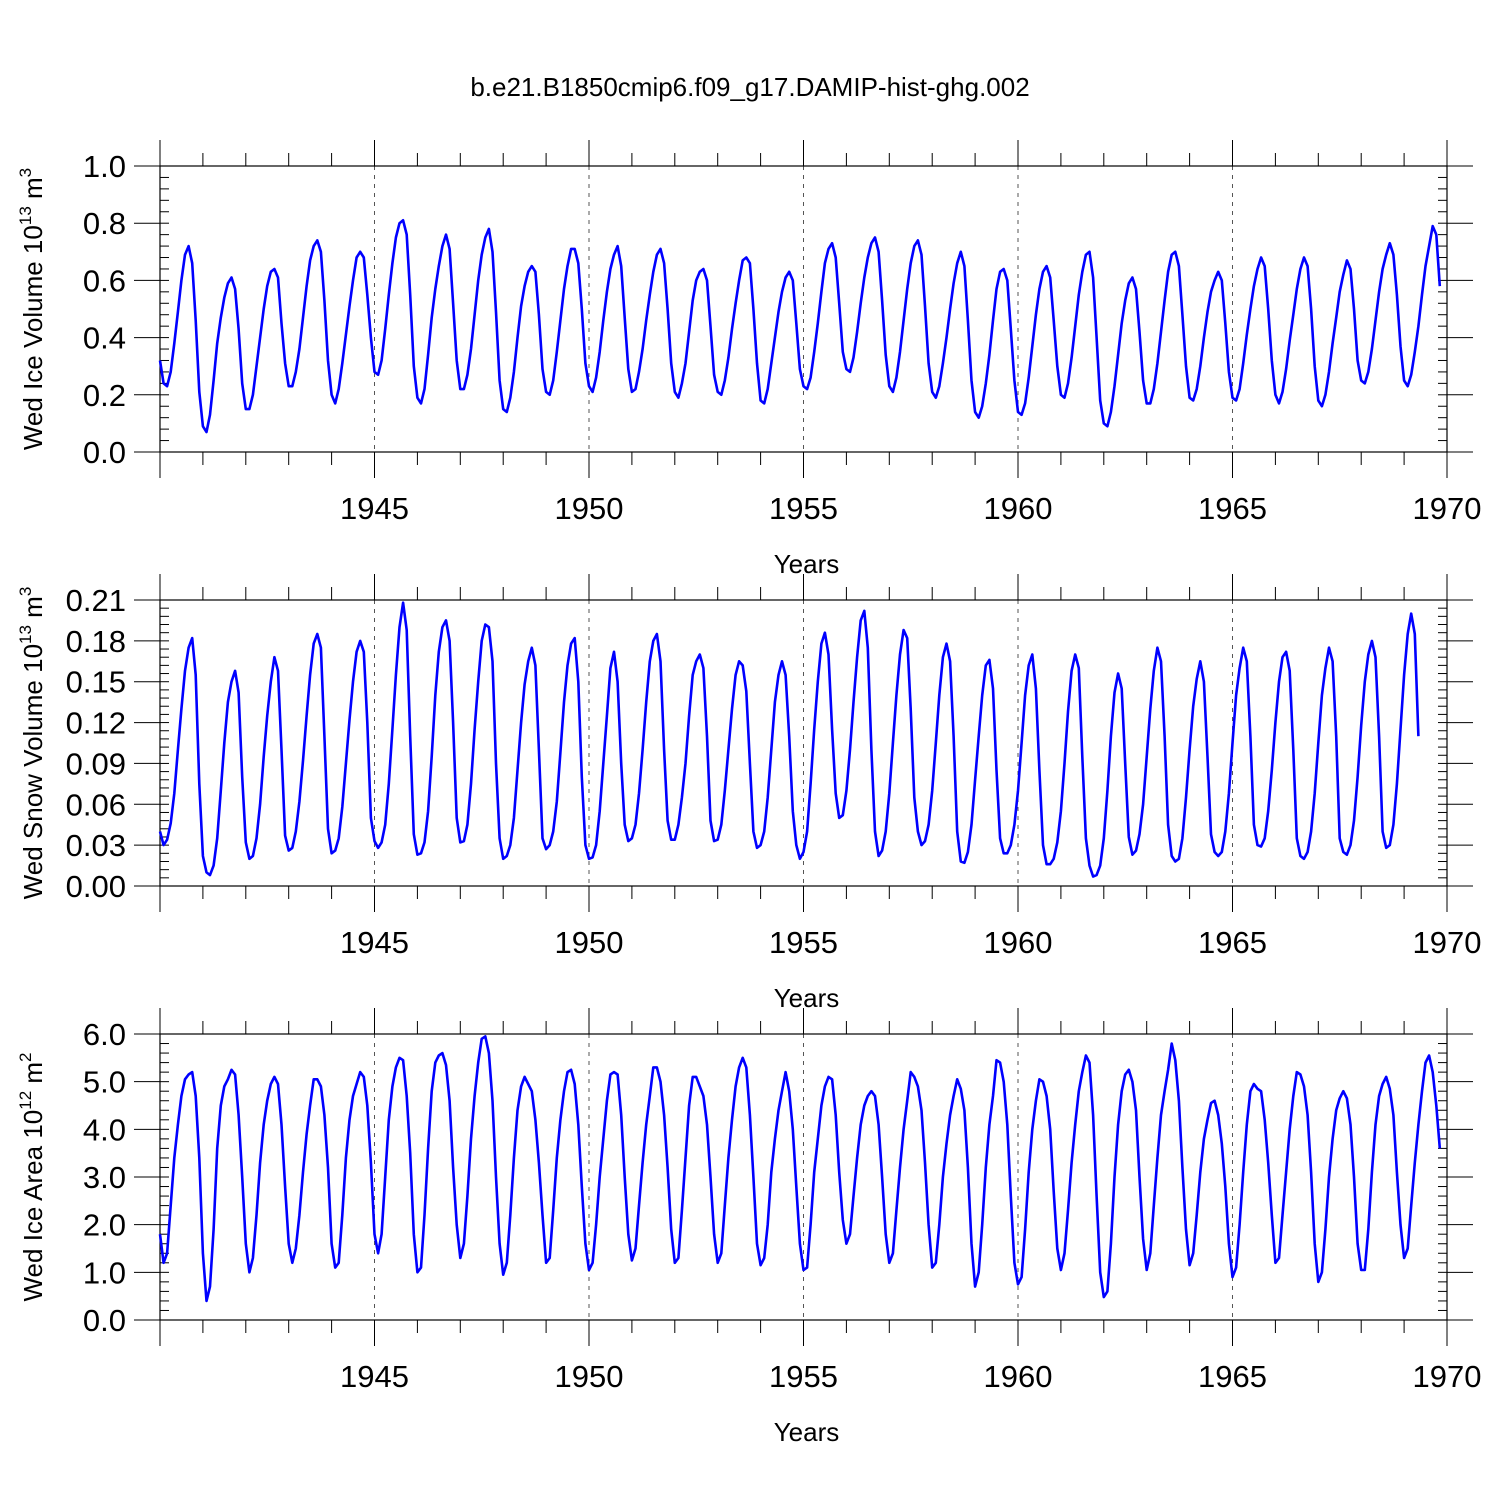 This screenshot has height=1500, width=1500. Describe the element at coordinates (104, 1225) in the screenshot. I see `y-tick-label: 2.0` at that location.